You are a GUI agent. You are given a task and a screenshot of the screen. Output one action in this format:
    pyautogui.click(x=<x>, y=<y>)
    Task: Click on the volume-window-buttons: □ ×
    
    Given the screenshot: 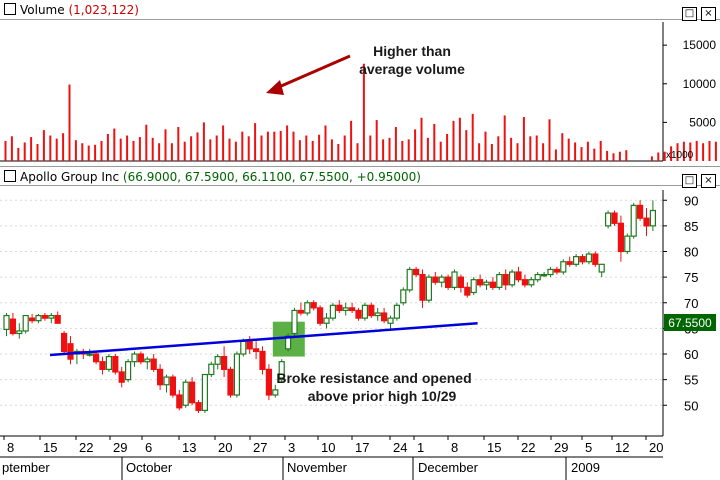 What is the action you would take?
    pyautogui.click(x=697, y=13)
    